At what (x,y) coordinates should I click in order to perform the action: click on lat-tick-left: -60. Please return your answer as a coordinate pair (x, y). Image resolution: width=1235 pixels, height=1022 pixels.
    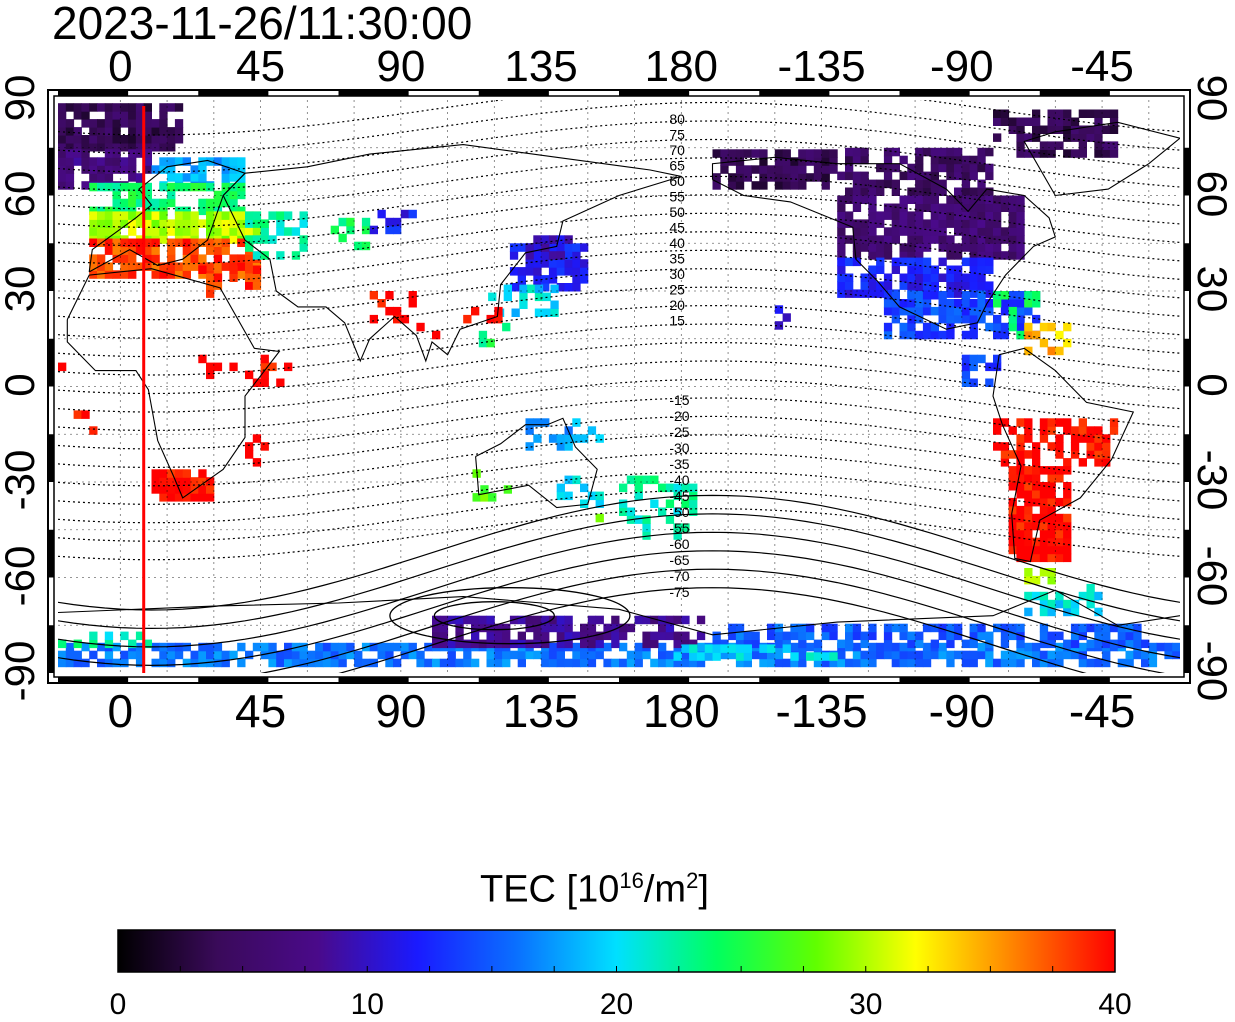
    Looking at the image, I should click on (21, 575).